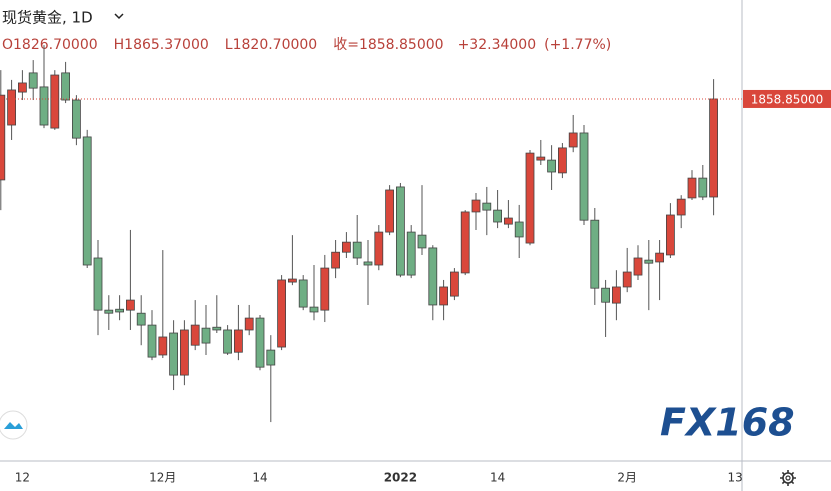 The height and width of the screenshot is (491, 831). Describe the element at coordinates (388, 45) in the screenshot. I see `info-text: 收=1858.85000` at that location.